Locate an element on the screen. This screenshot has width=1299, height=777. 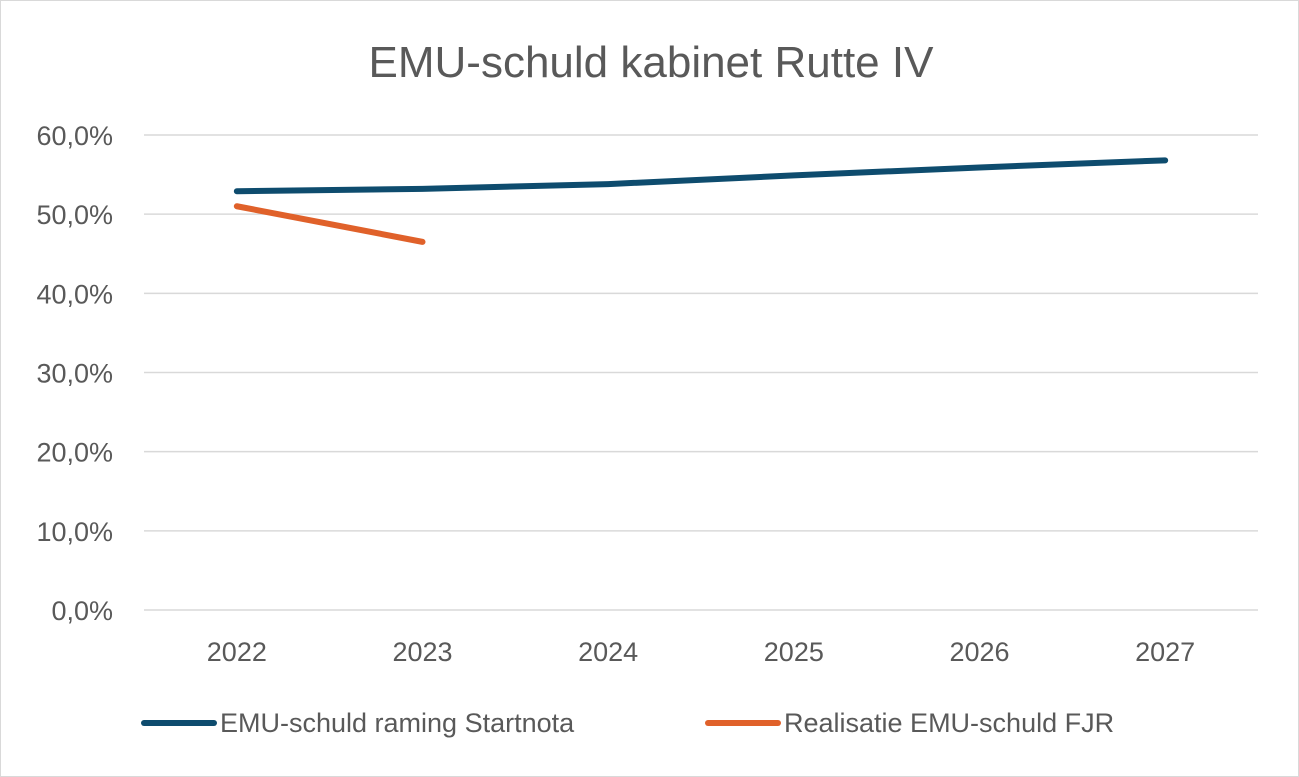
legend-label: EMU-schuld raming Startnota is located at coordinates (397, 723).